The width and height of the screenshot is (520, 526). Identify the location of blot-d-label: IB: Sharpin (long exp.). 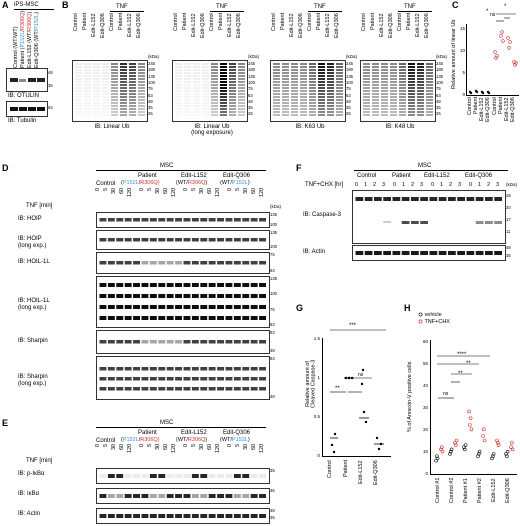
(33, 380).